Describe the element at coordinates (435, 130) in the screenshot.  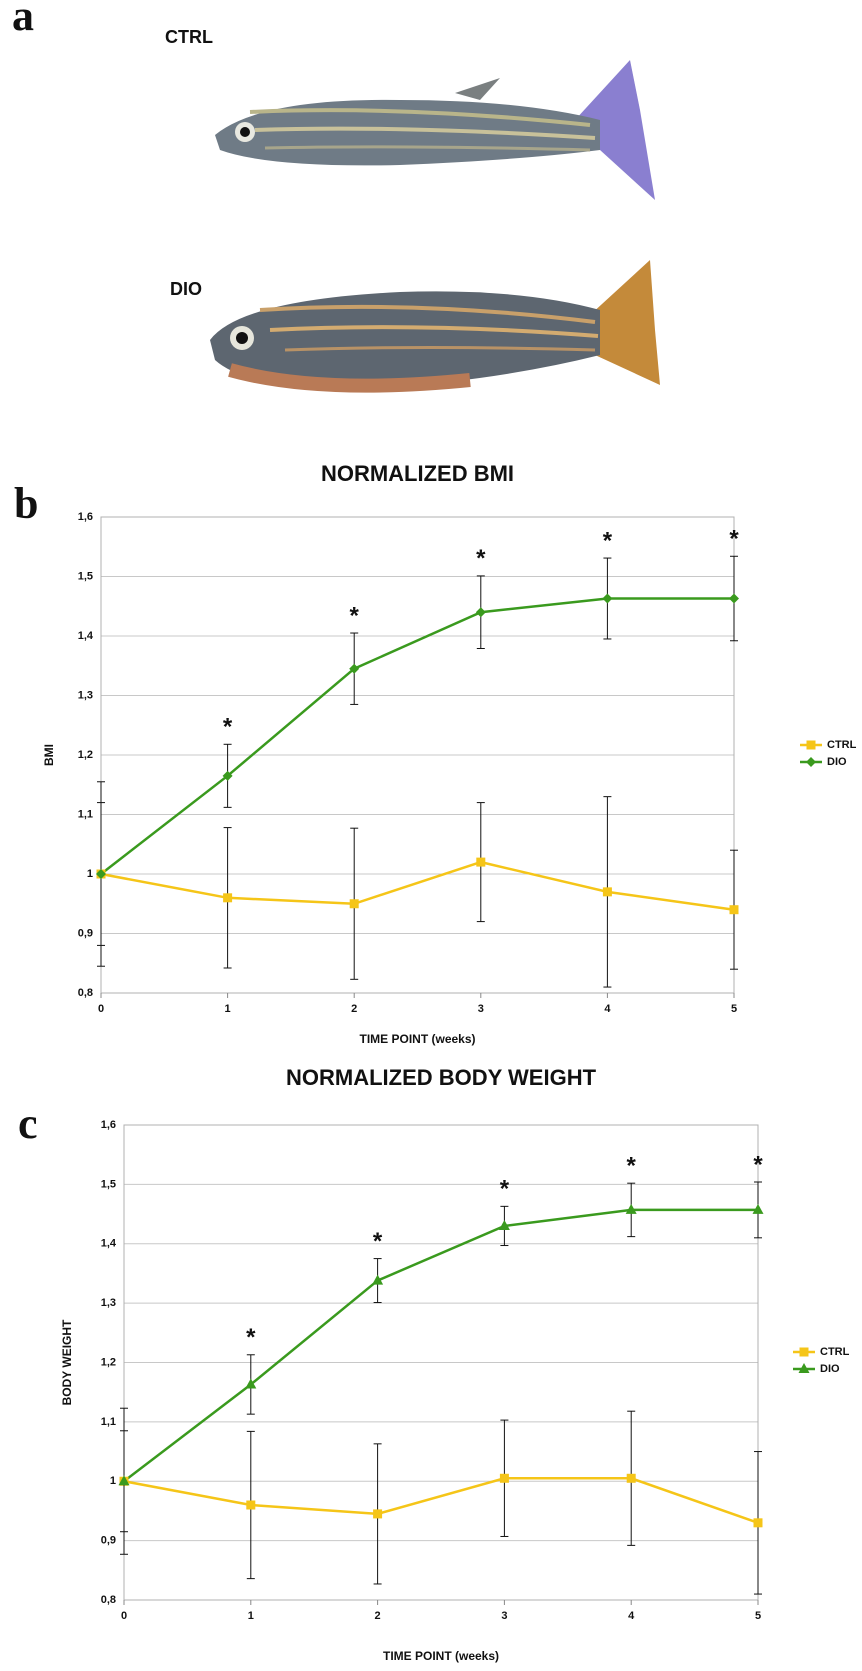
I see `fish-photo-ctrl` at that location.